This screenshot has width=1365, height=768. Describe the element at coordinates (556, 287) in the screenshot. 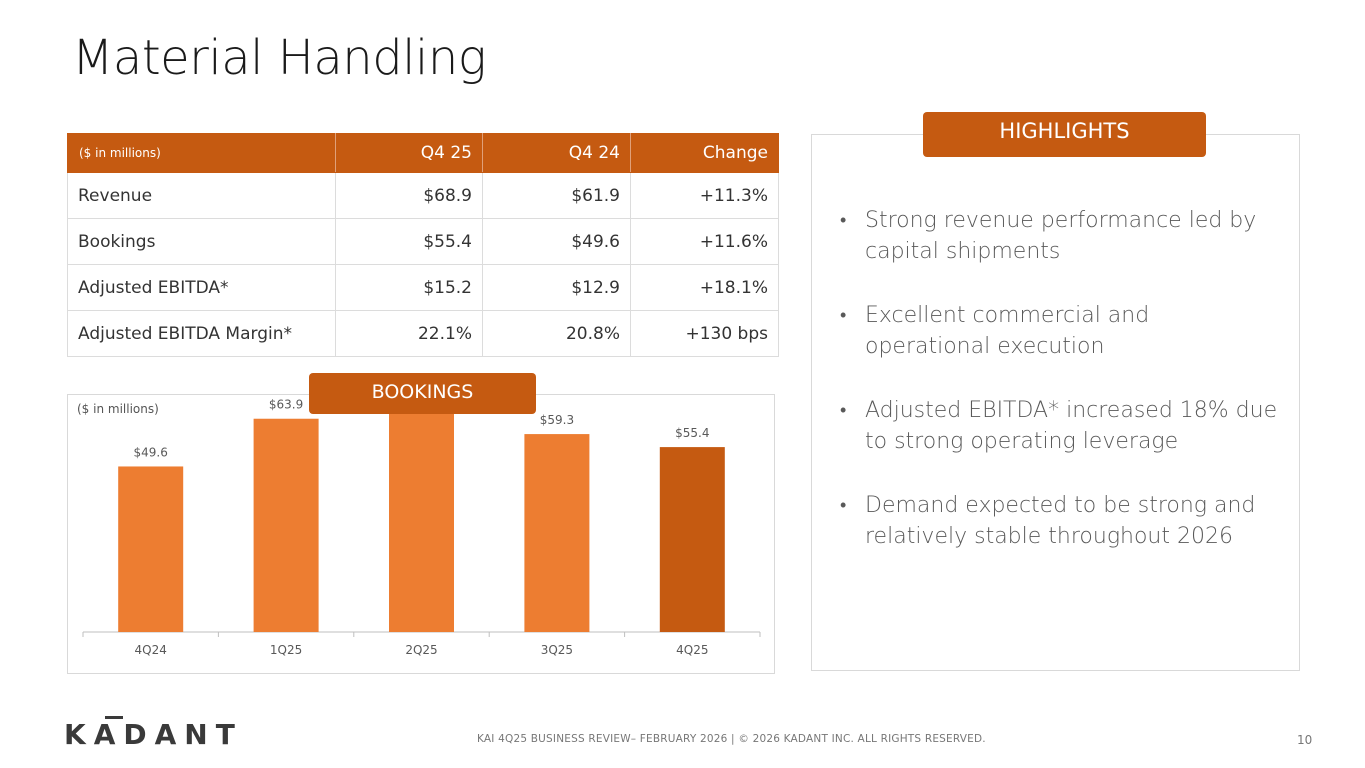

I see `row-q4-24: $12.9` at that location.